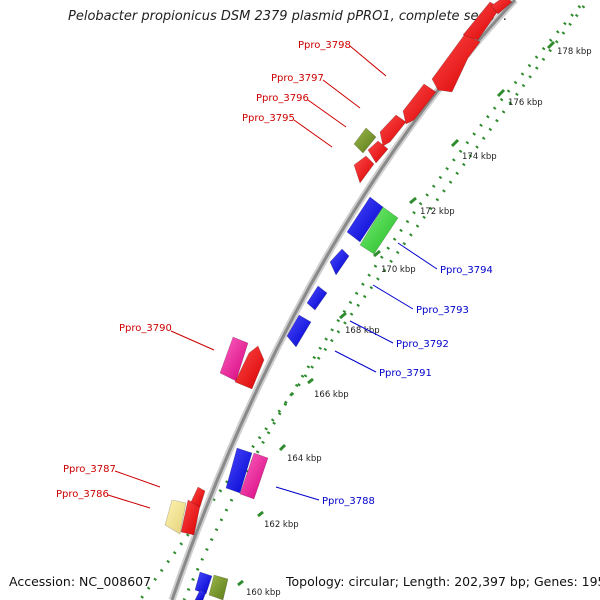  Describe the element at coordinates (80, 581) in the screenshot. I see `accession-text: Accession: NC_008607` at that location.